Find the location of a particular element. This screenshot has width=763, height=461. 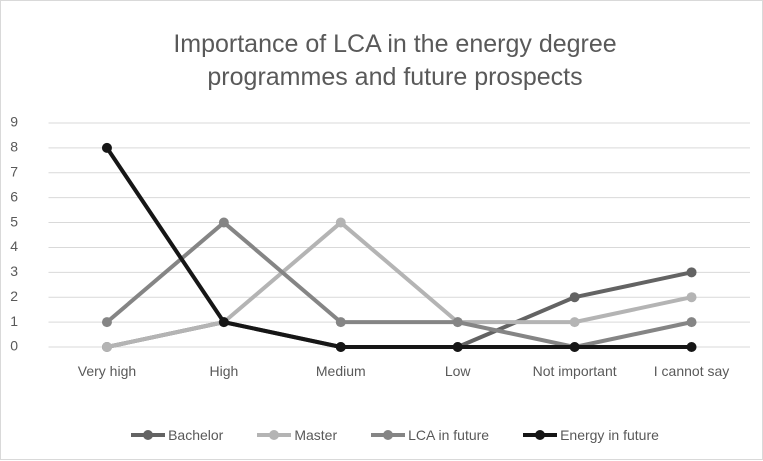

legend-item: LCA in future is located at coordinates (430, 435).